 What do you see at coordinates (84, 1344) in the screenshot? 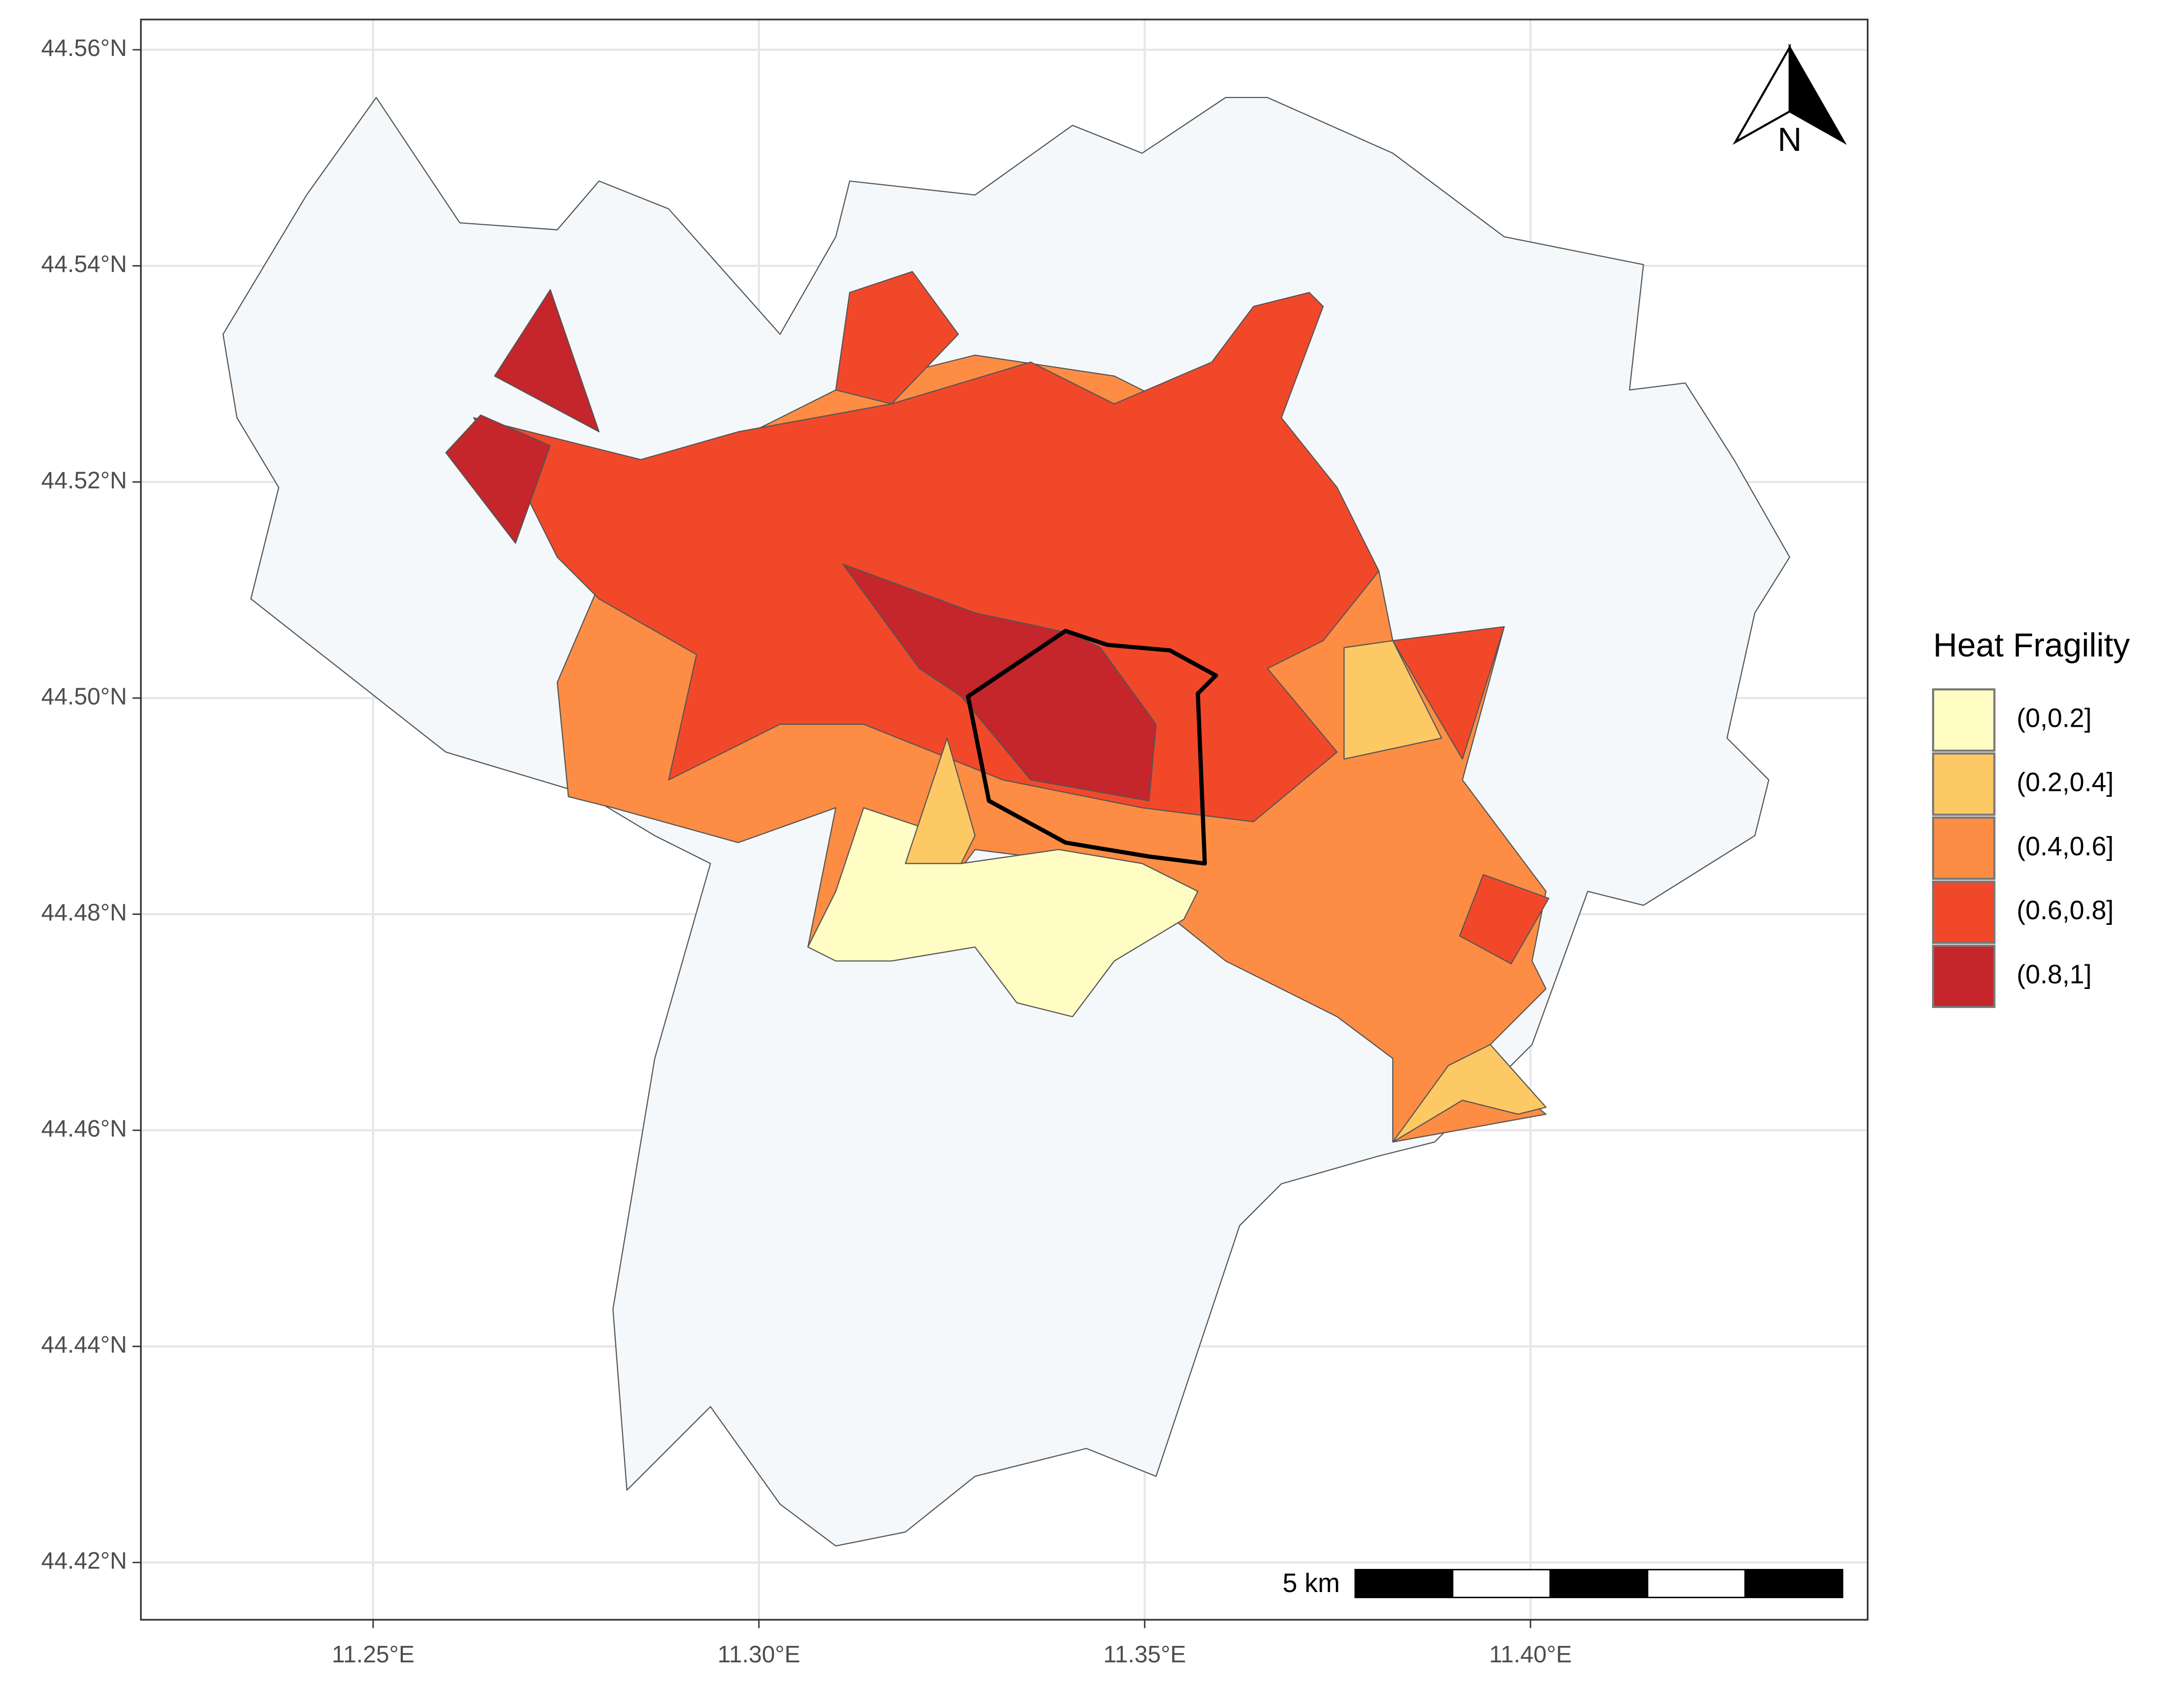
I see `y-tick-label: 44.44°N` at bounding box center [84, 1344].